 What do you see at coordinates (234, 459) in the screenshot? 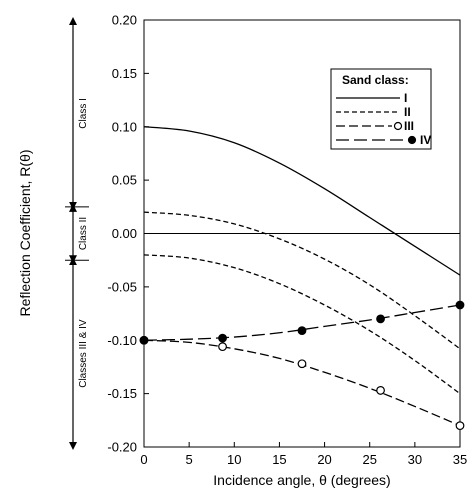
I see `x-tick-label: 10` at bounding box center [234, 459].